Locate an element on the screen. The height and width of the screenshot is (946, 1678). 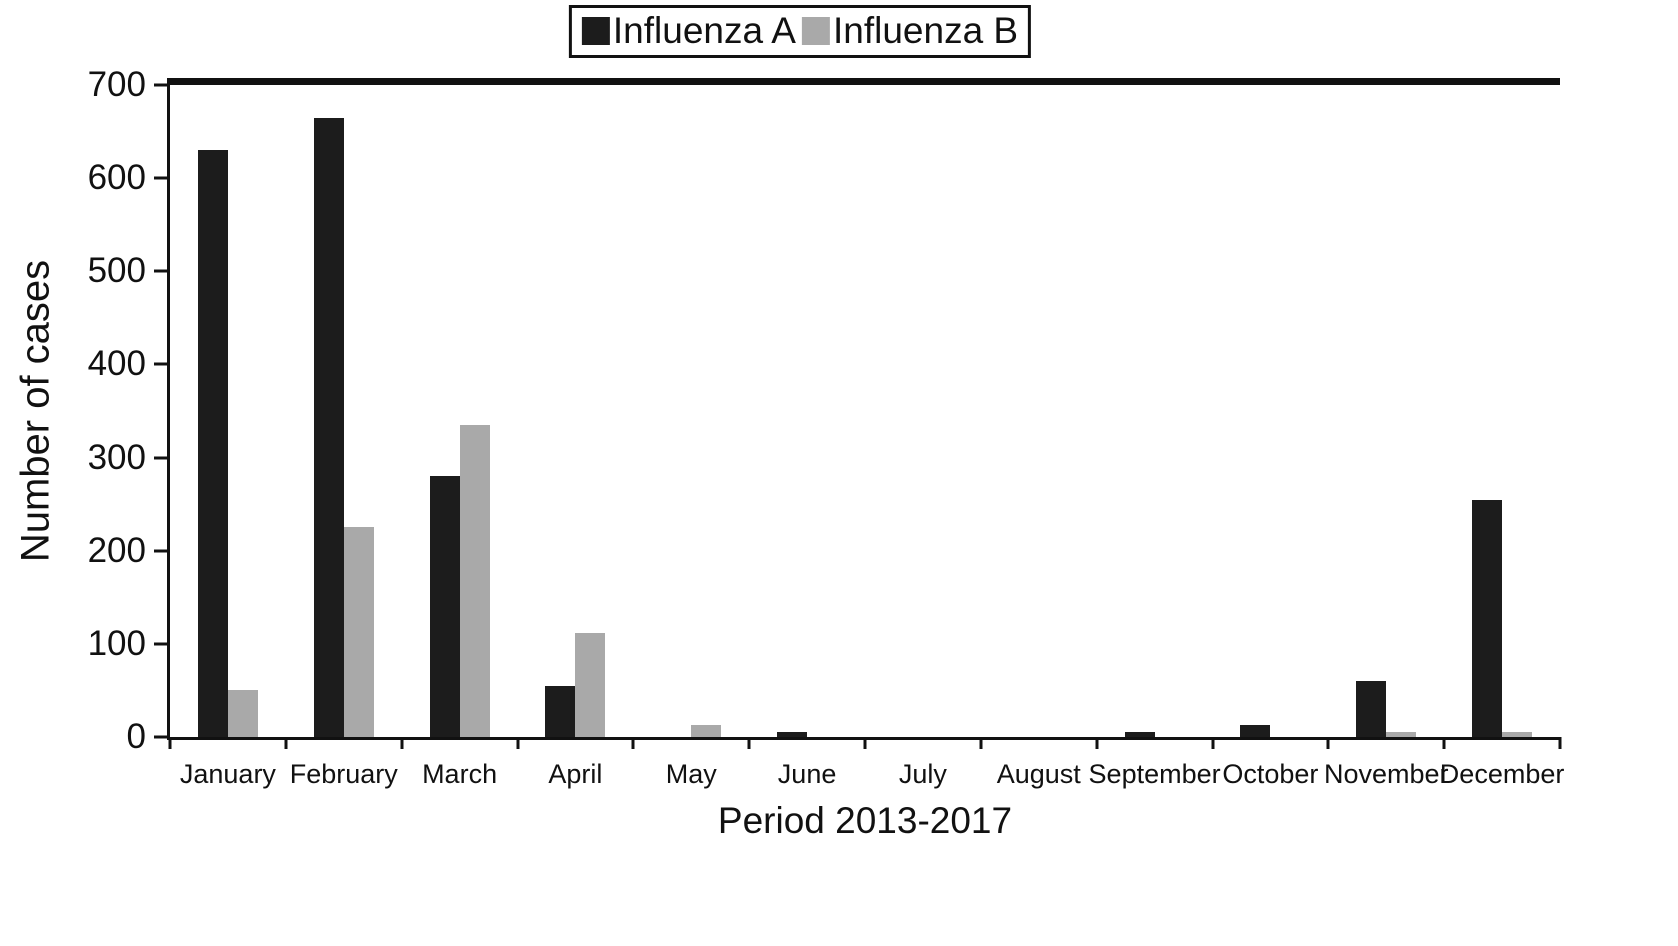
bar-influenza-b-may is located at coordinates (706, 730).